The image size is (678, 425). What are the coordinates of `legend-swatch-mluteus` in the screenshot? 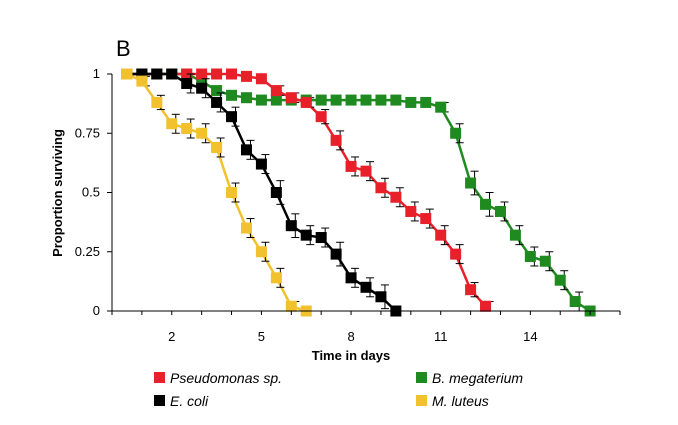 It's located at (421, 400).